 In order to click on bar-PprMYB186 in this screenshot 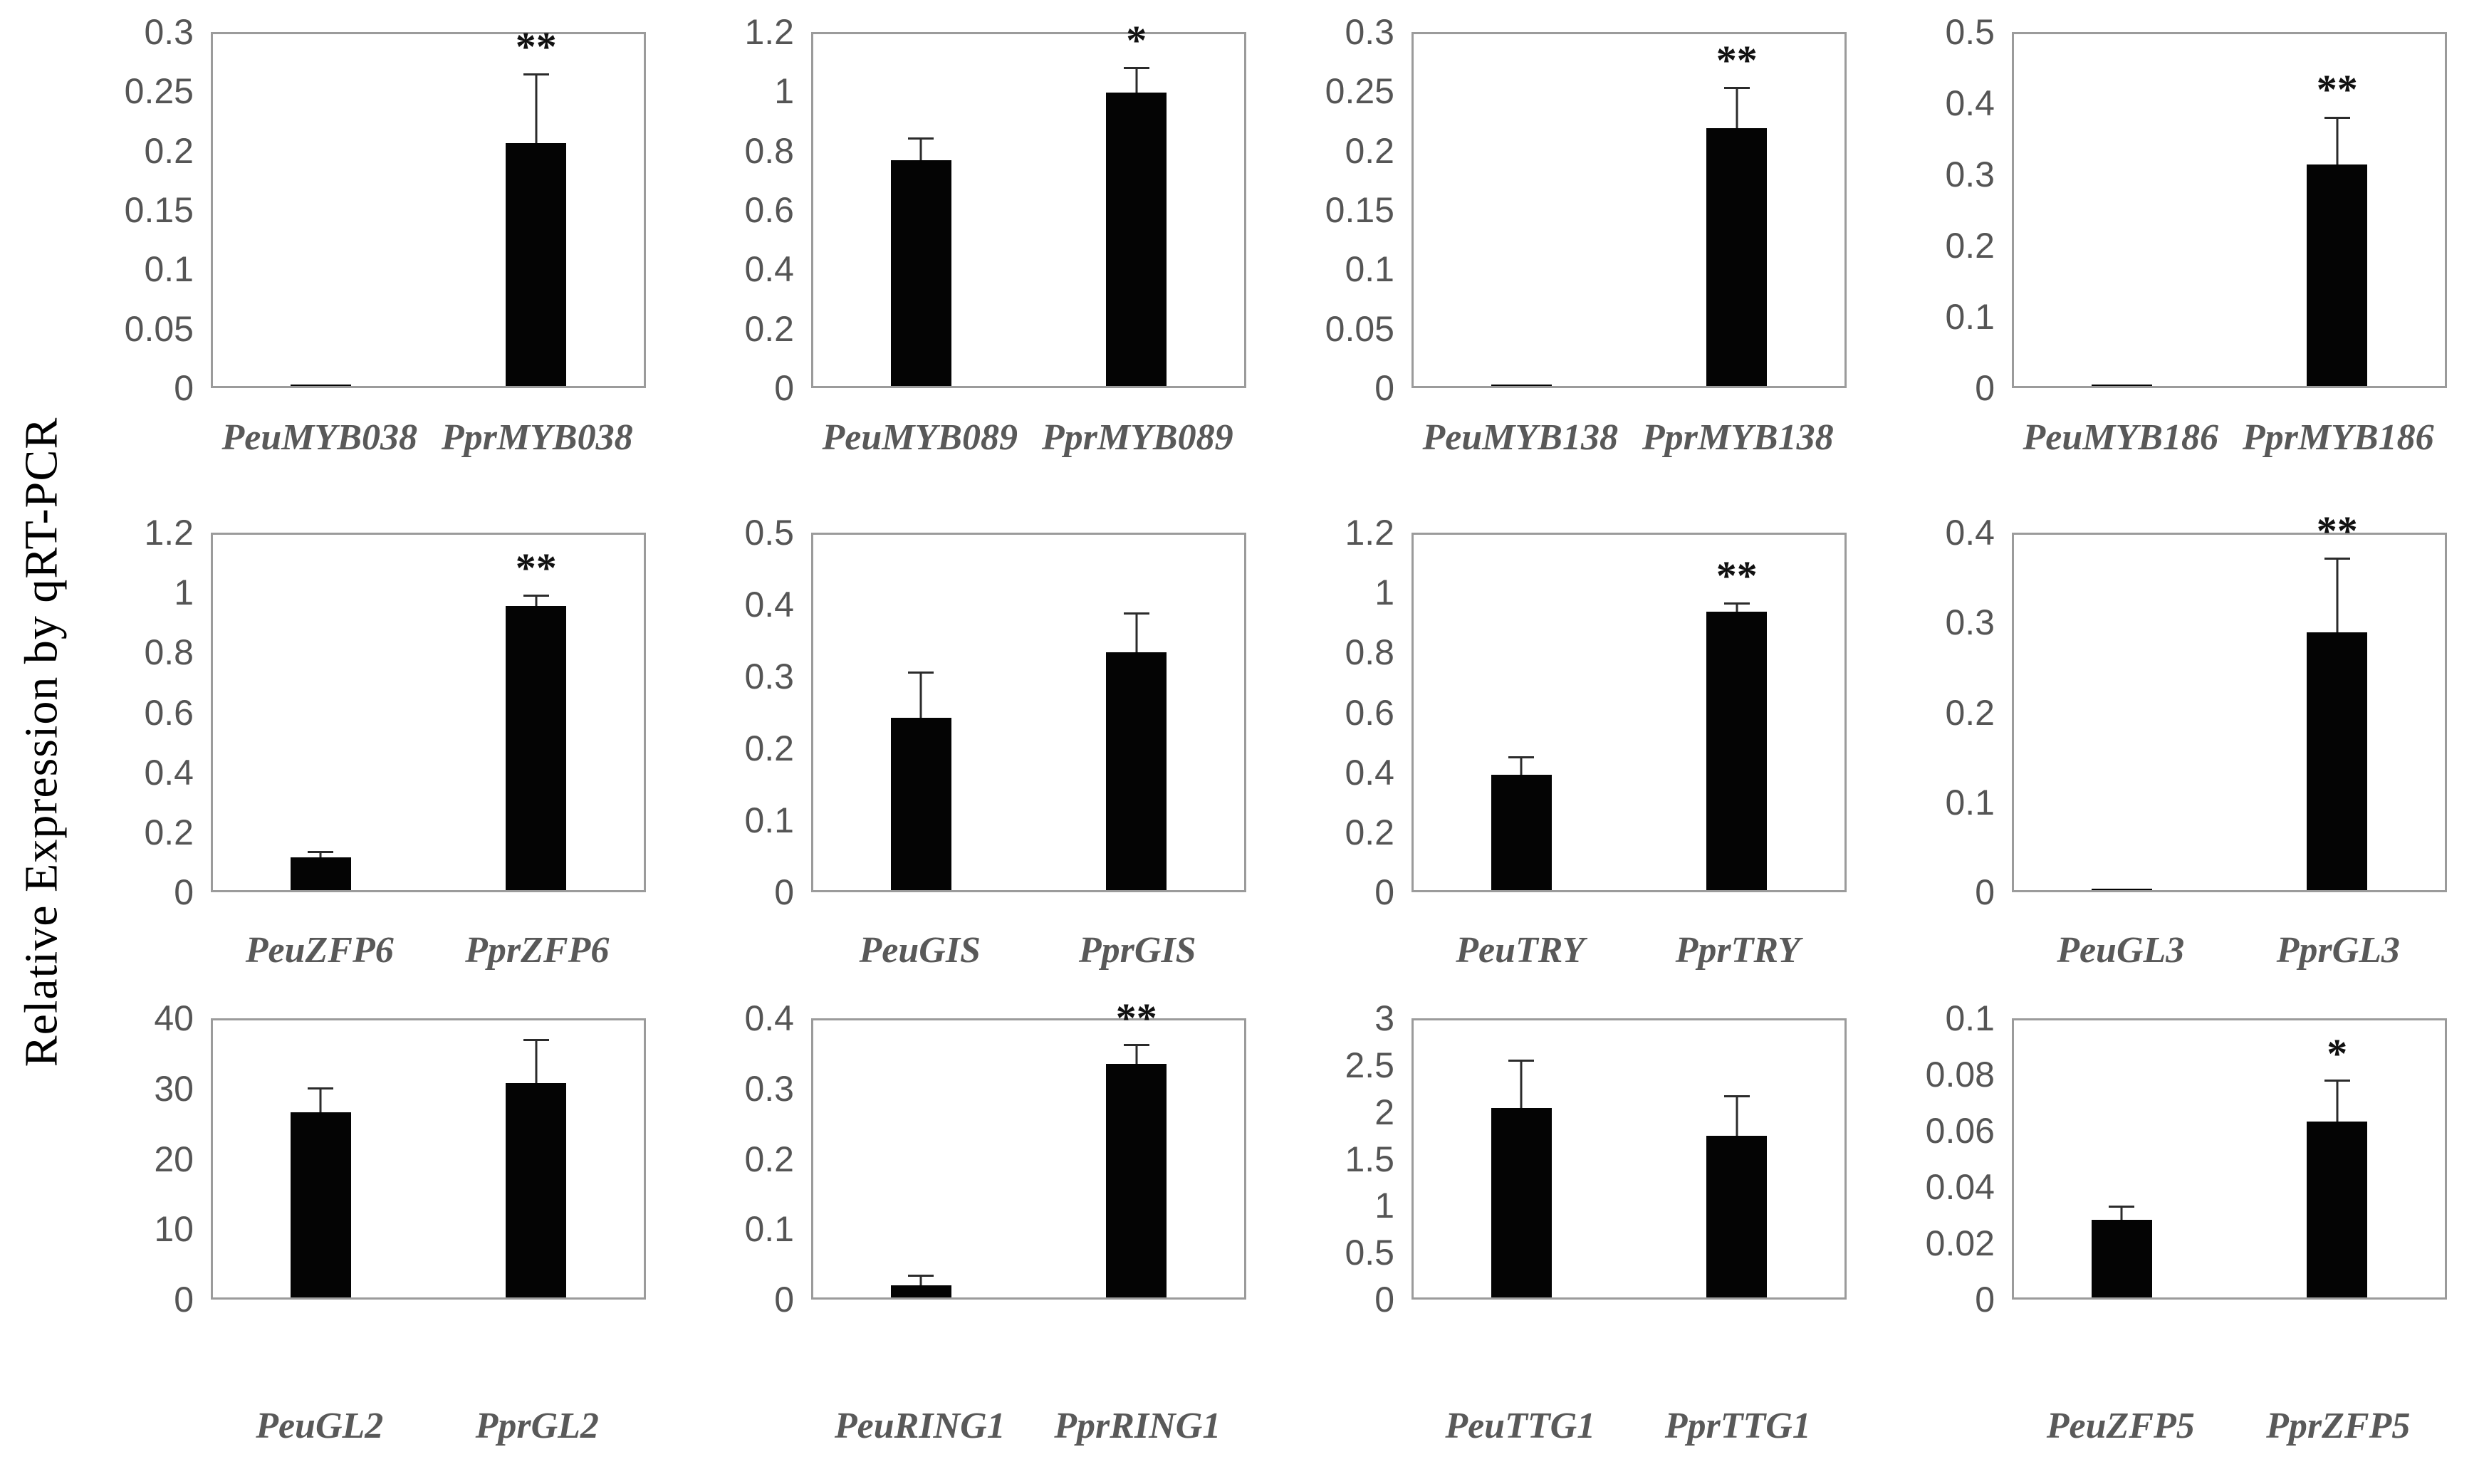, I will do `click(2338, 275)`.